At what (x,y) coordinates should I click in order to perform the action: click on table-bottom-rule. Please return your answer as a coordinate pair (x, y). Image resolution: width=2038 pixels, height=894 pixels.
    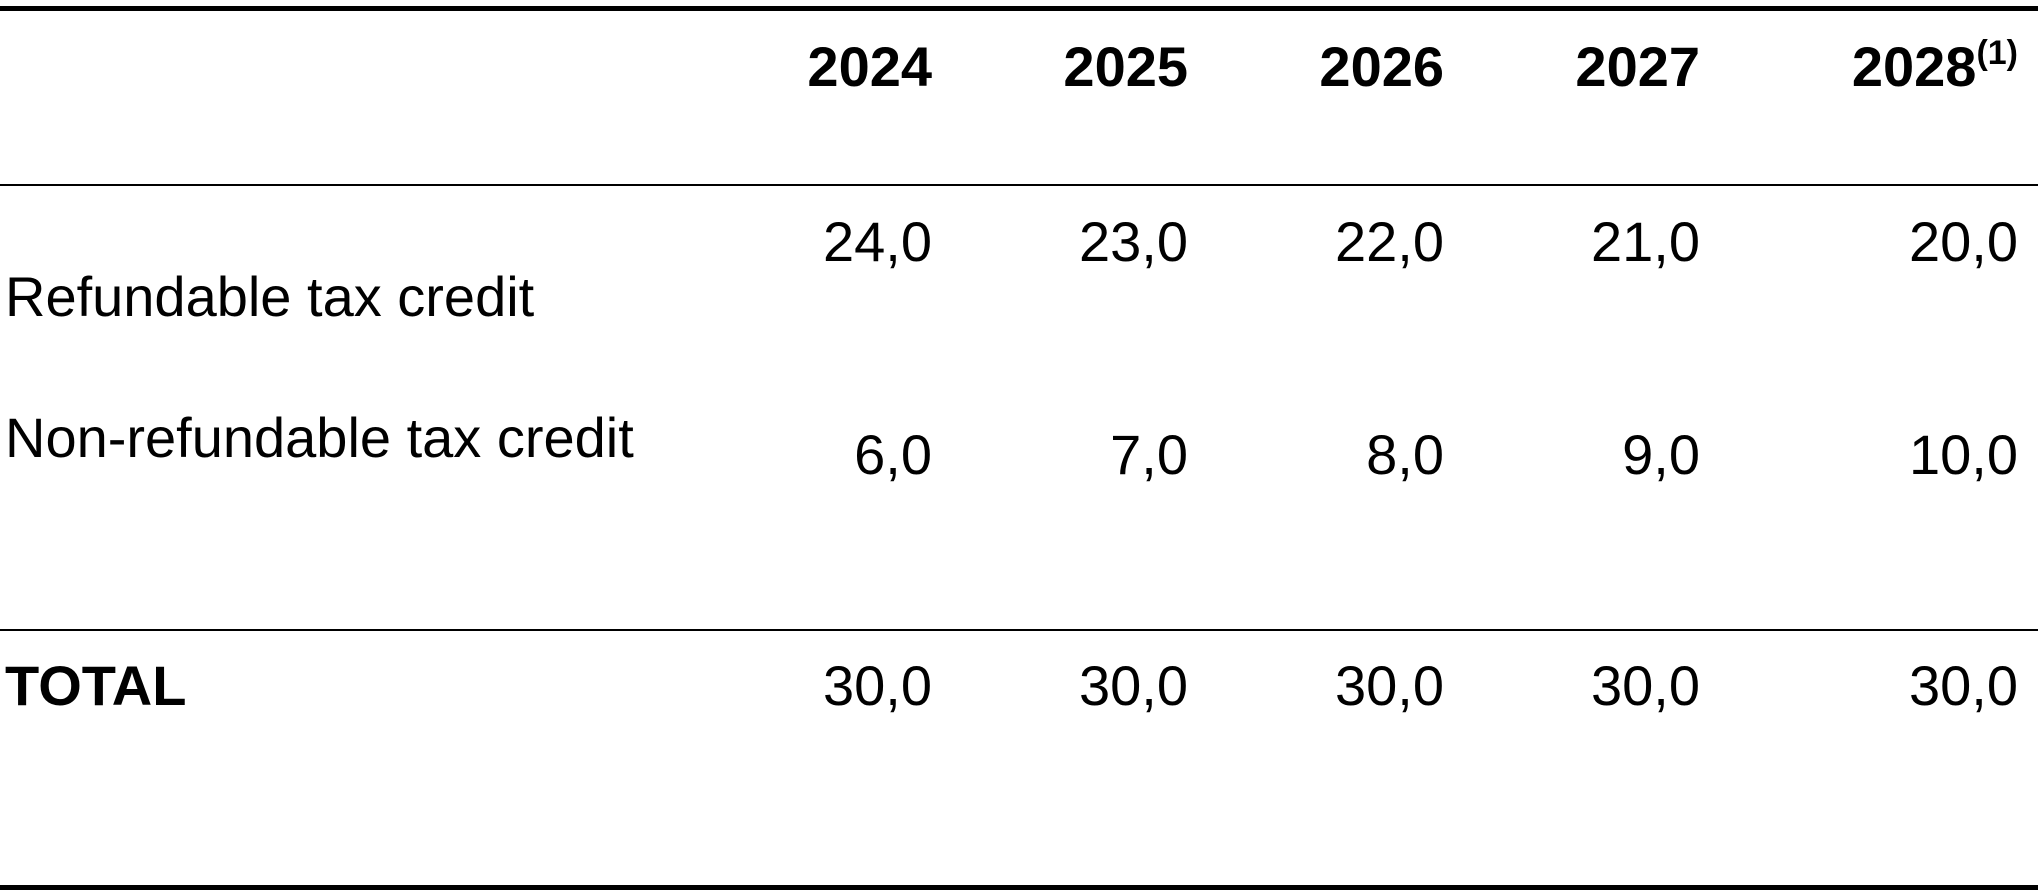
    Looking at the image, I should click on (1019, 887).